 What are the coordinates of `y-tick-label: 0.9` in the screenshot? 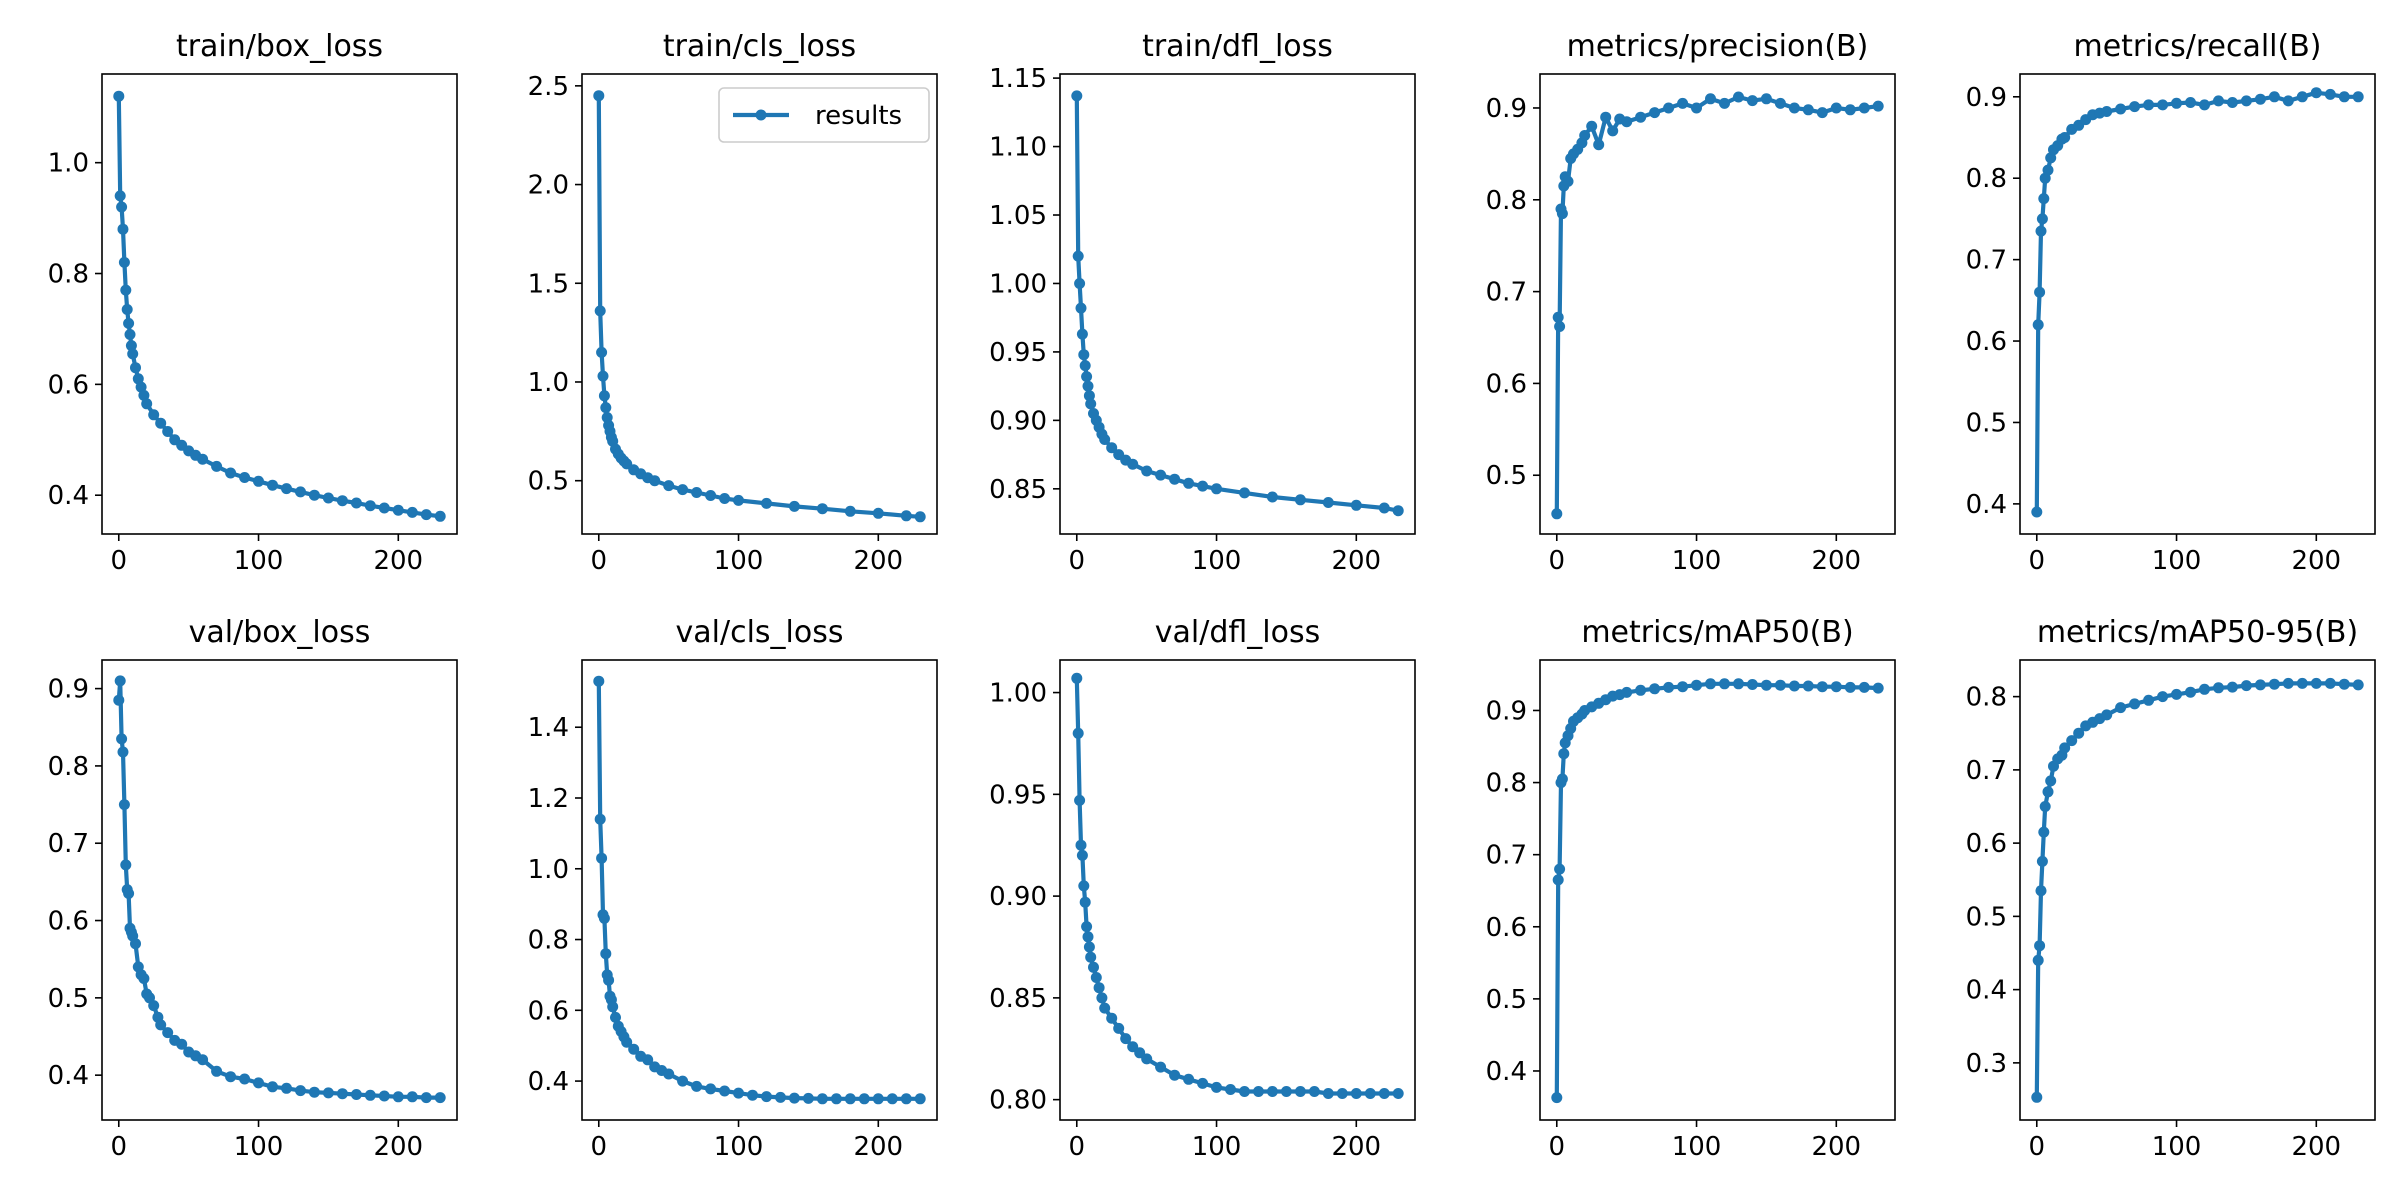 It's located at (1986, 98).